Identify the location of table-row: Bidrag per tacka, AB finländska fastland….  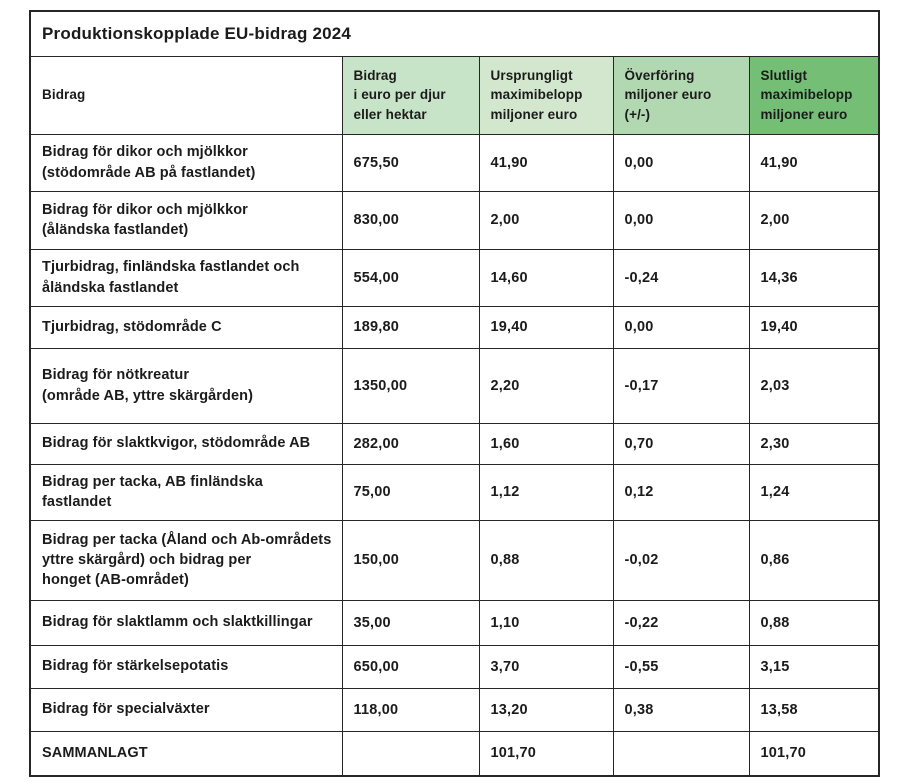
(454, 492).